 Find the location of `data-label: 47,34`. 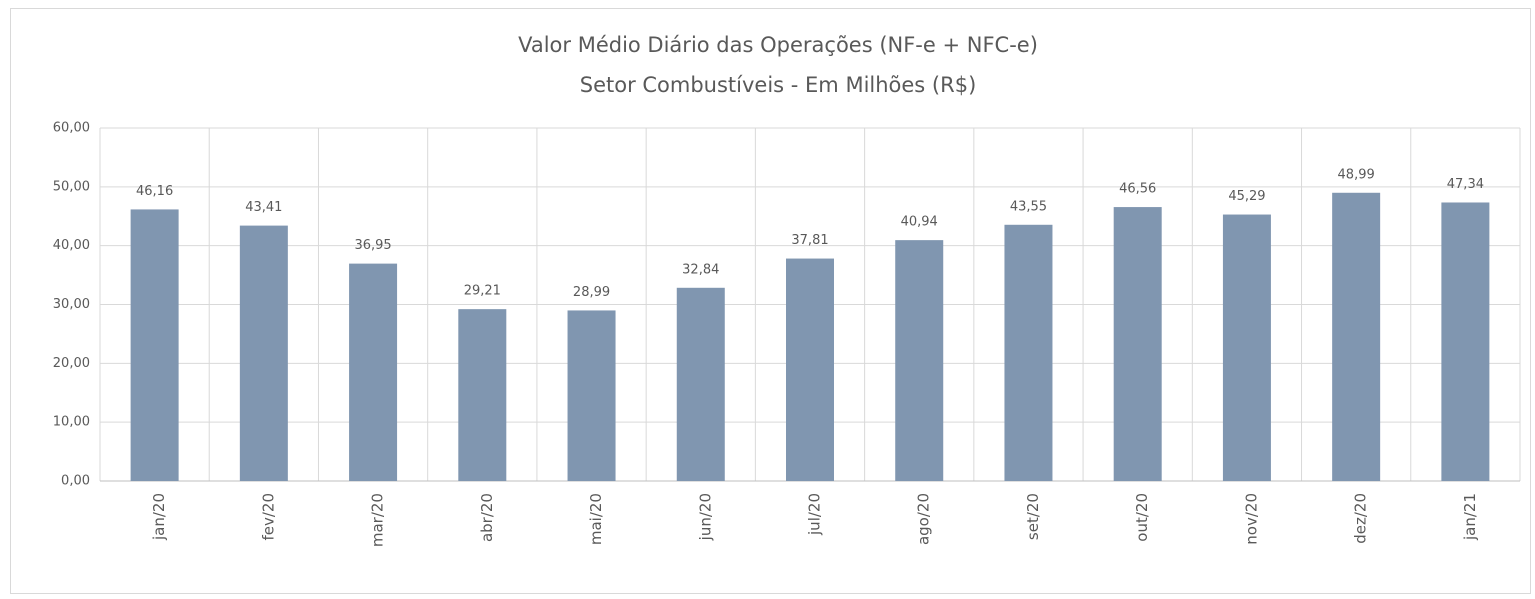

data-label: 47,34 is located at coordinates (1465, 184).